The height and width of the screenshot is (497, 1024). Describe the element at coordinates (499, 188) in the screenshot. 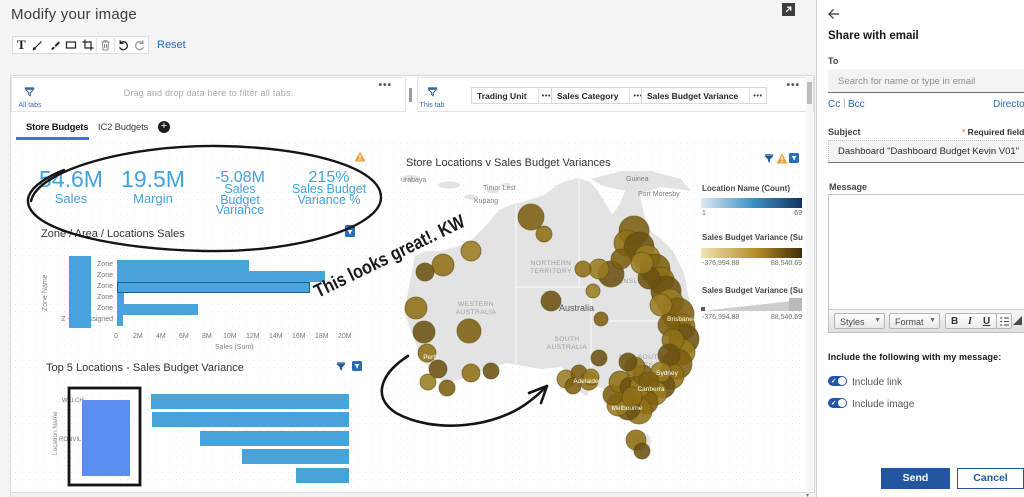

I see `svg-text: Timor Lest` at that location.